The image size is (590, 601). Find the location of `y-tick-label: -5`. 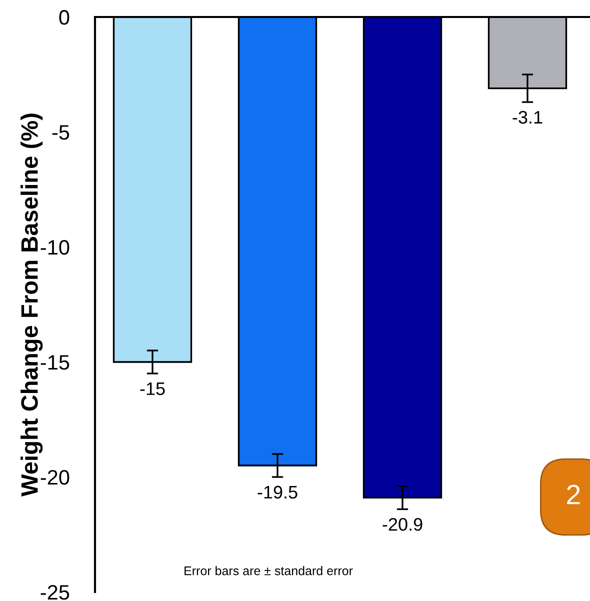

y-tick-label: -5 is located at coordinates (61, 132).